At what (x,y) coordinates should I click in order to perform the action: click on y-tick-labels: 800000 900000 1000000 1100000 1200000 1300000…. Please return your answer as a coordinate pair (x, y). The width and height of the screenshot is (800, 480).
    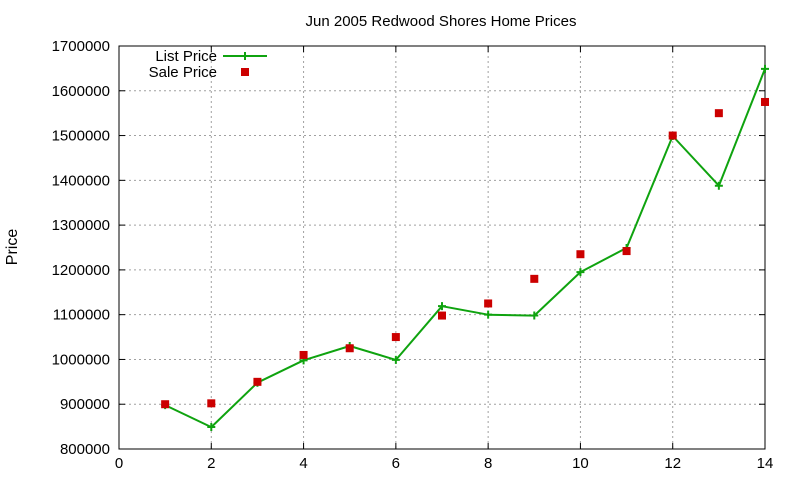
    Looking at the image, I should click on (81, 248).